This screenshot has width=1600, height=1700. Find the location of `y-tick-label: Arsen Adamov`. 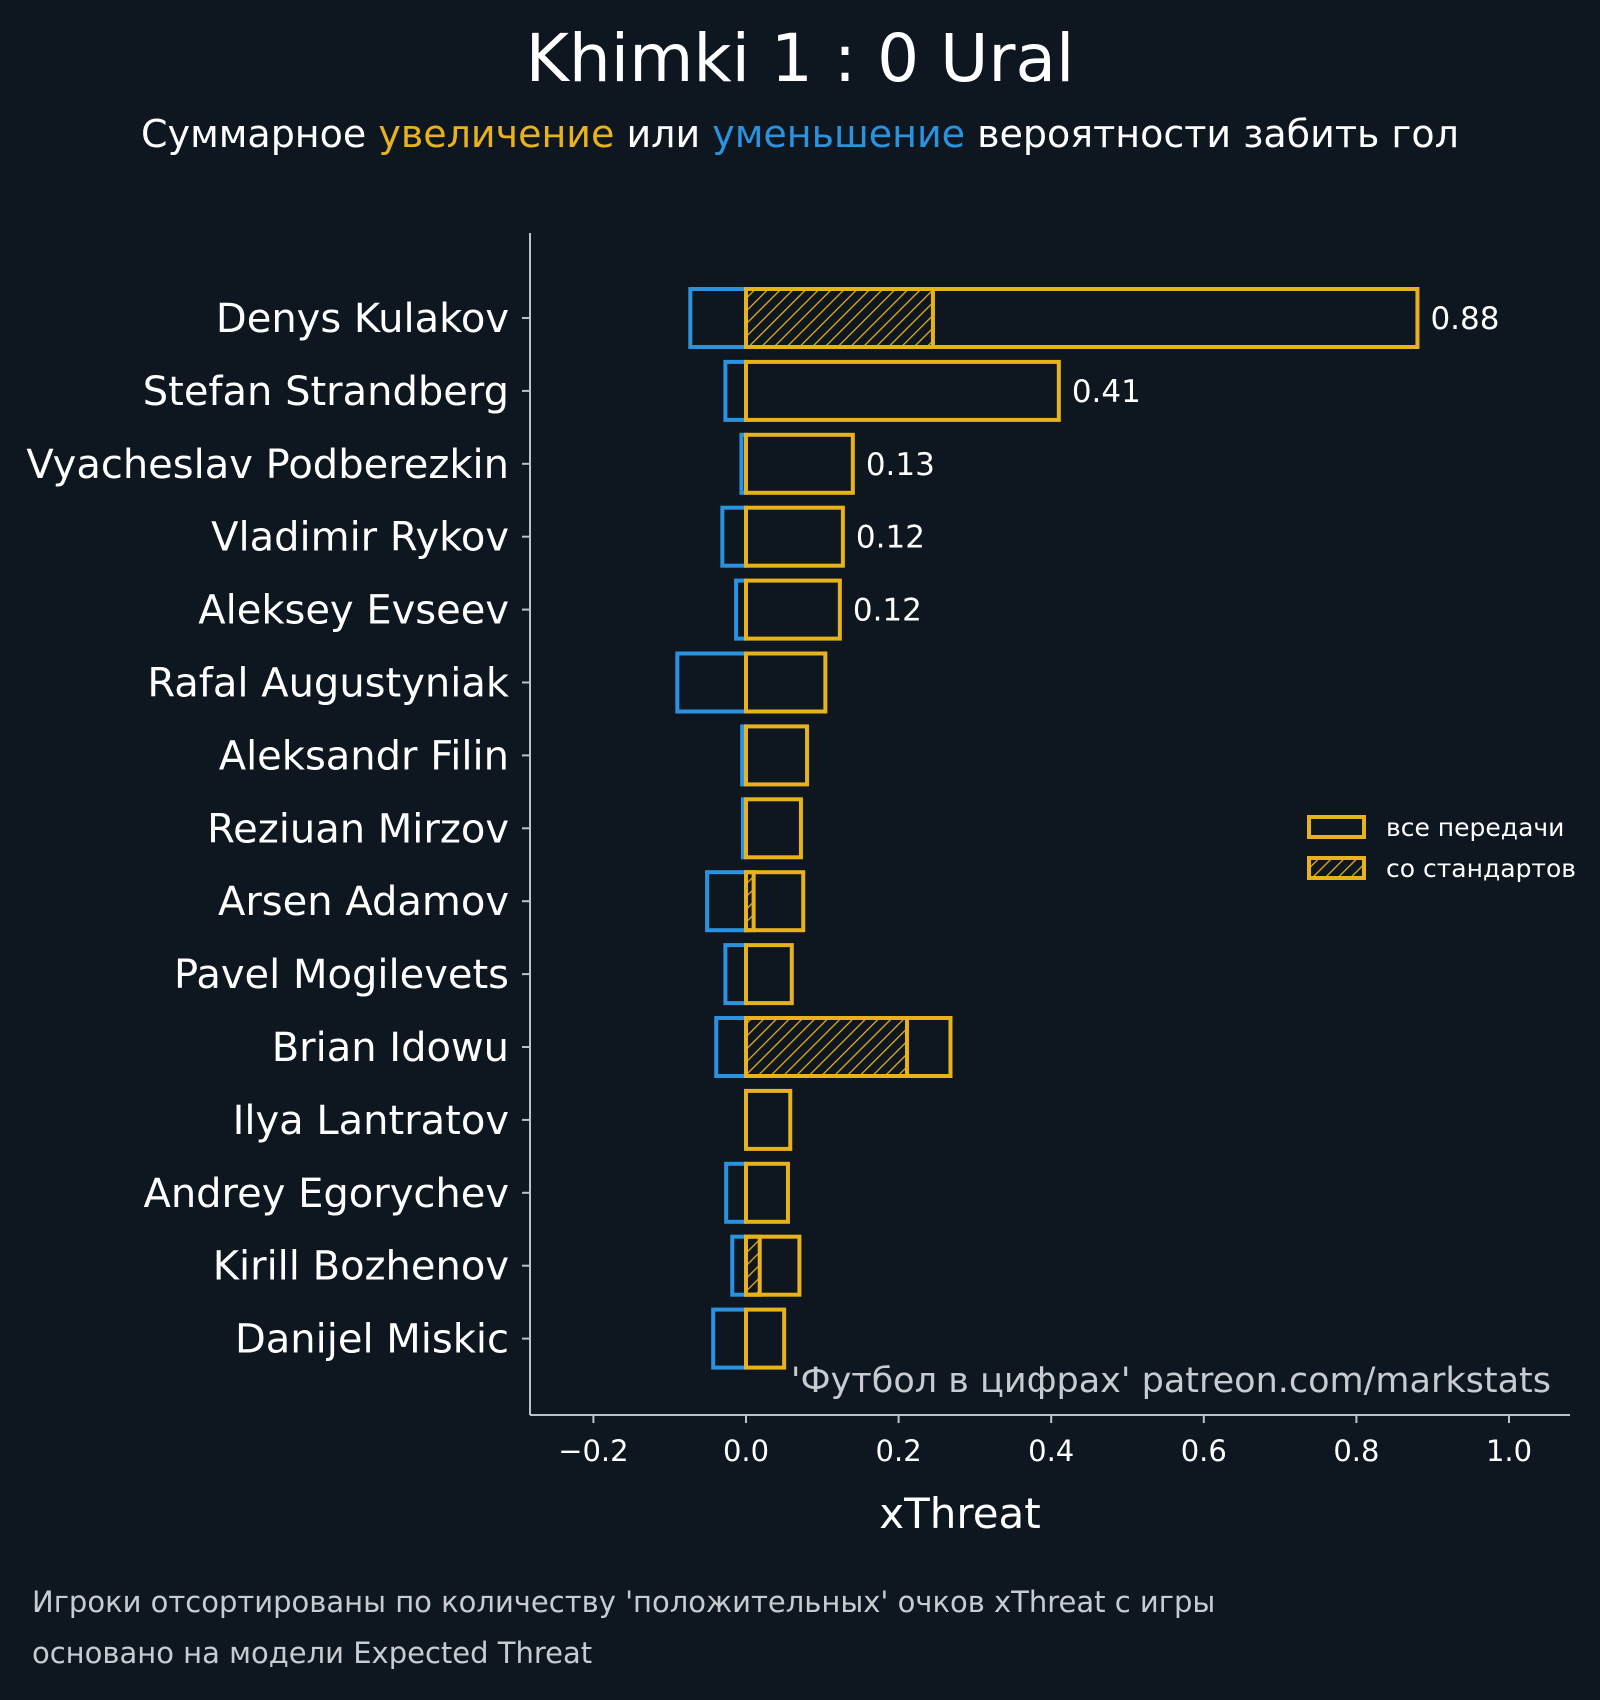

y-tick-label: Arsen Adamov is located at coordinates (363, 902).